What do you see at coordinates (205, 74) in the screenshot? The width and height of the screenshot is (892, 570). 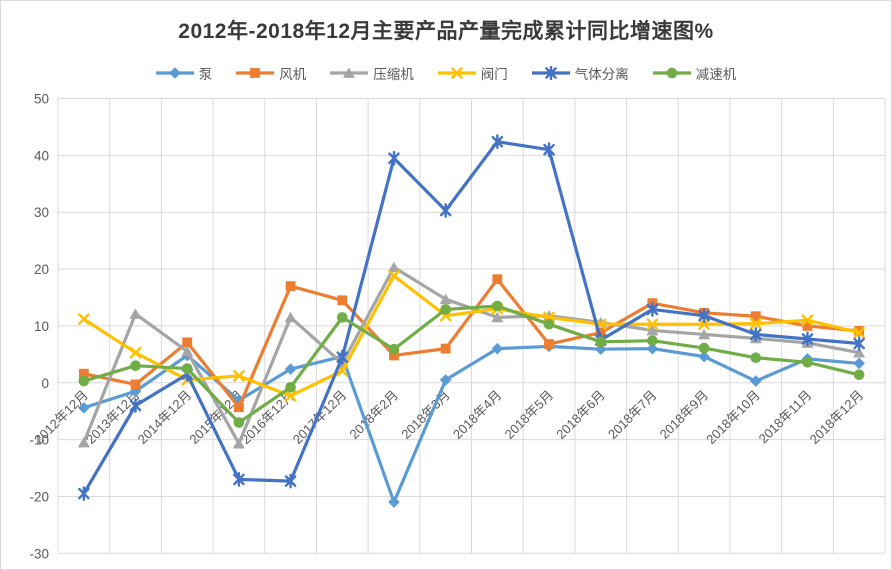 I see `legend-label: 泵` at bounding box center [205, 74].